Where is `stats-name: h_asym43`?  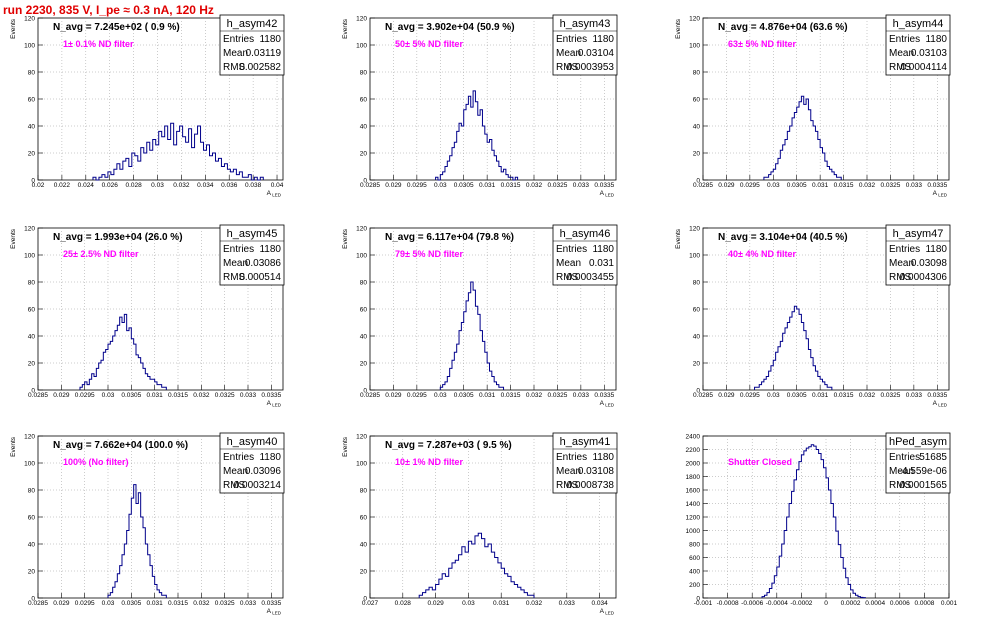 stats-name: h_asym43 is located at coordinates (585, 24).